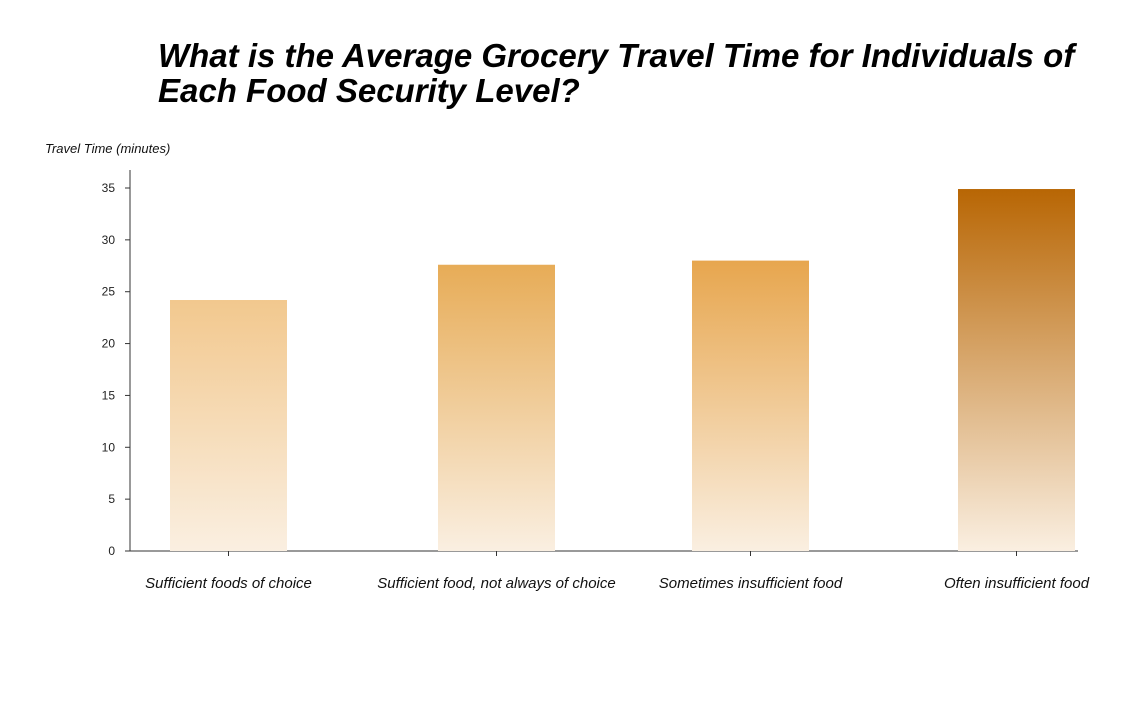 The image size is (1144, 713). I want to click on y-tick-label: 15, so click(109, 395).